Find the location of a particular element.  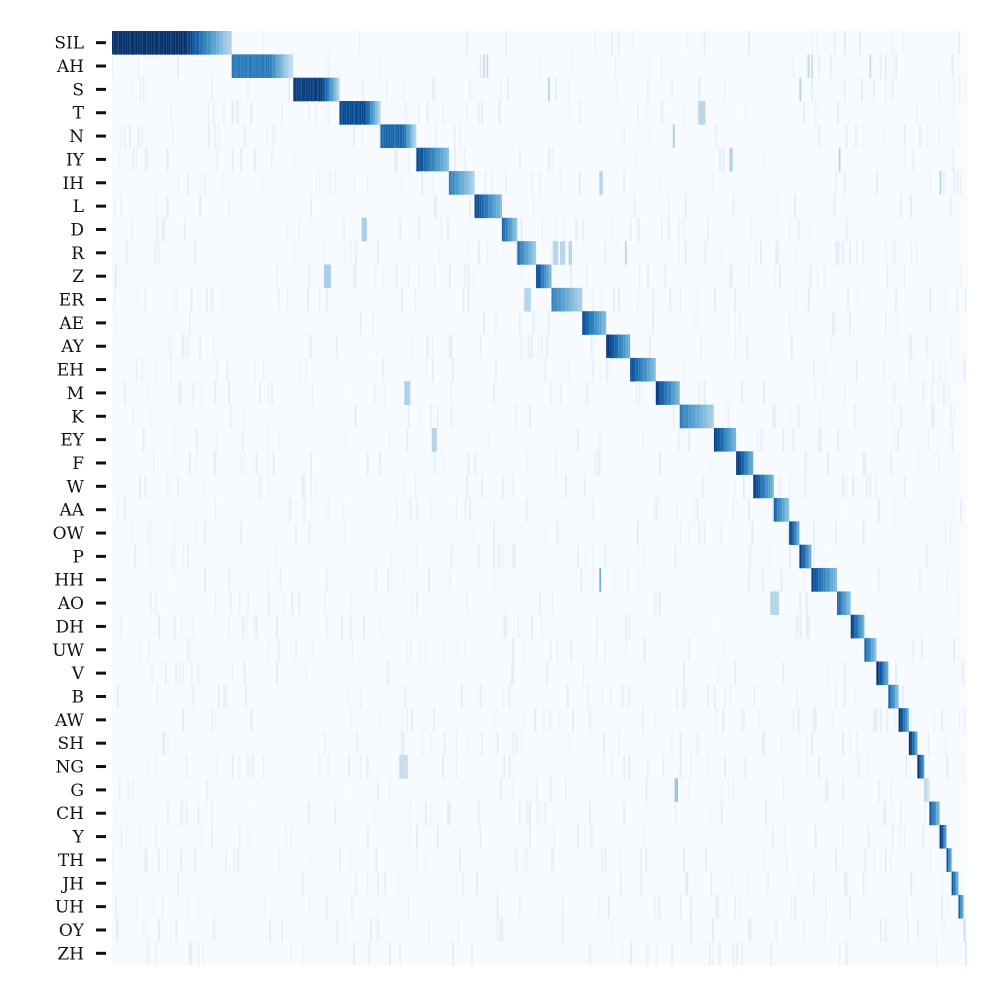

y-tick-label: F is located at coordinates (78, 464).